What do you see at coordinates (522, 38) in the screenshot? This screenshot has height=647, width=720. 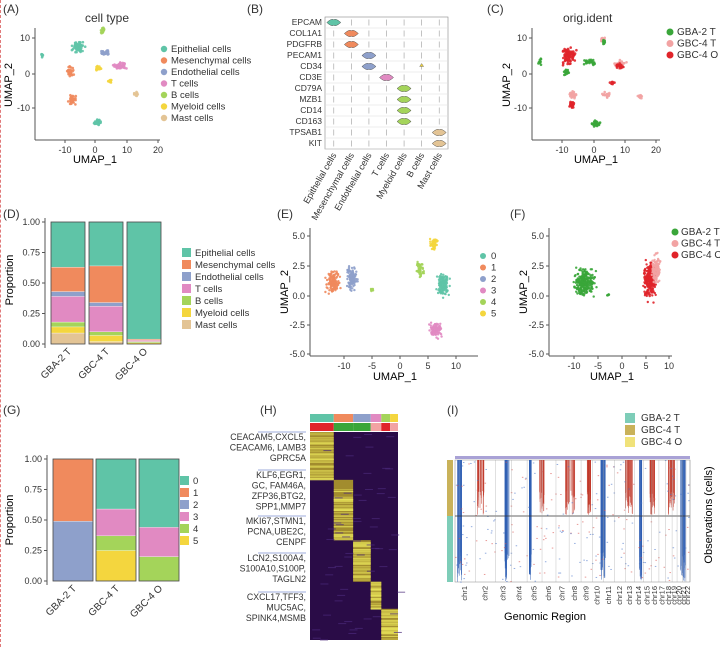 I see `c-ytick-label: 10` at bounding box center [522, 38].